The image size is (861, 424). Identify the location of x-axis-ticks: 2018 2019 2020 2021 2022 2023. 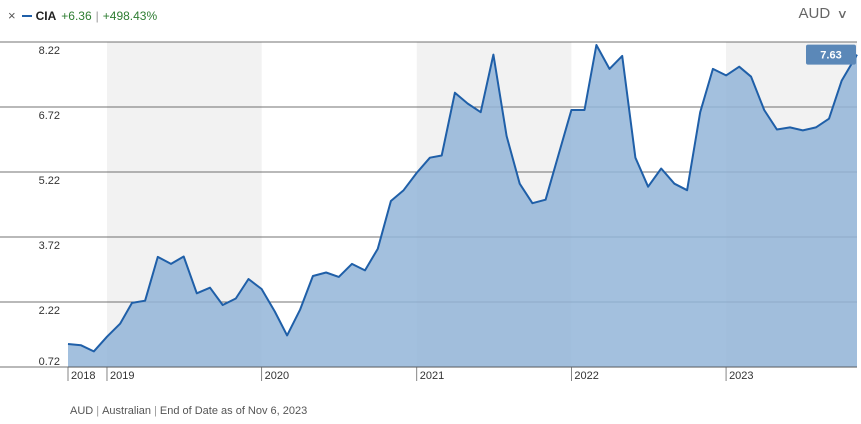
(462, 374).